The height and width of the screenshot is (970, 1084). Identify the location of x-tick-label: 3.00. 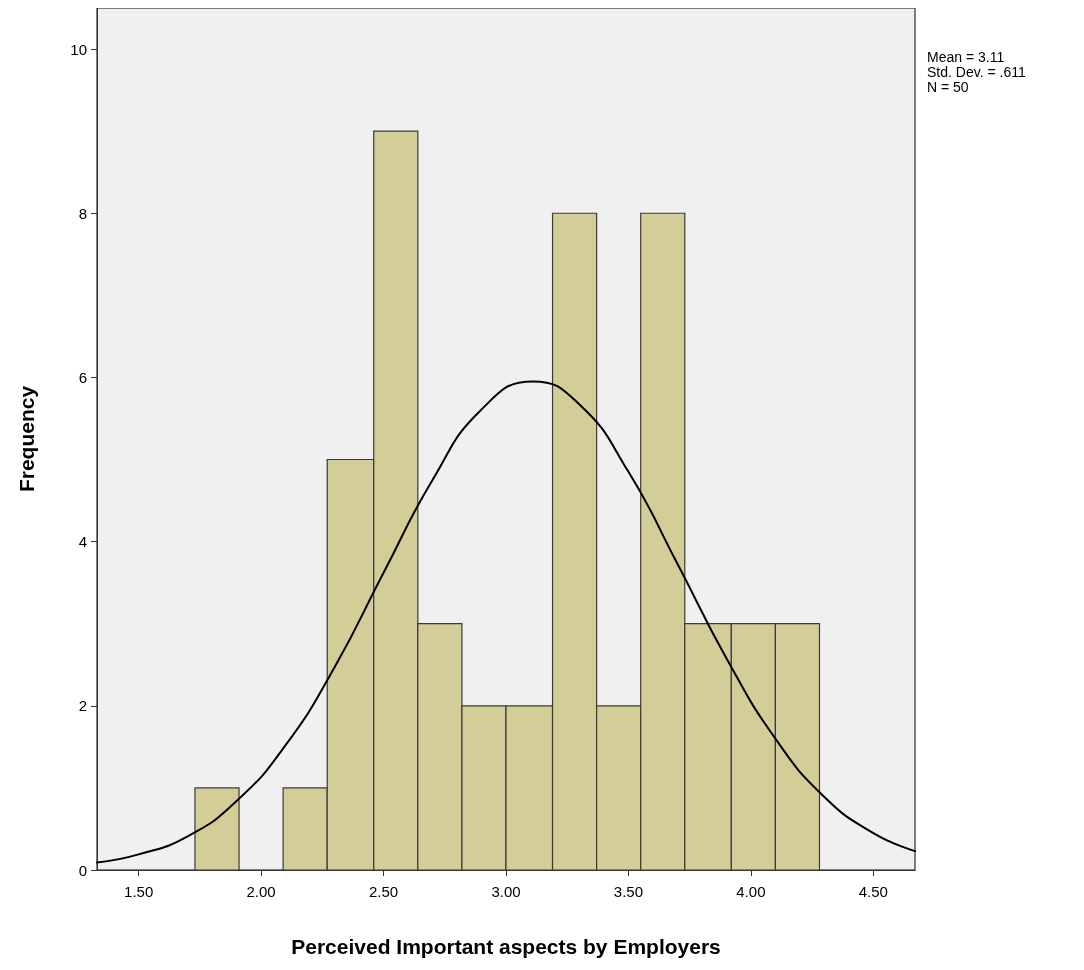
(506, 891).